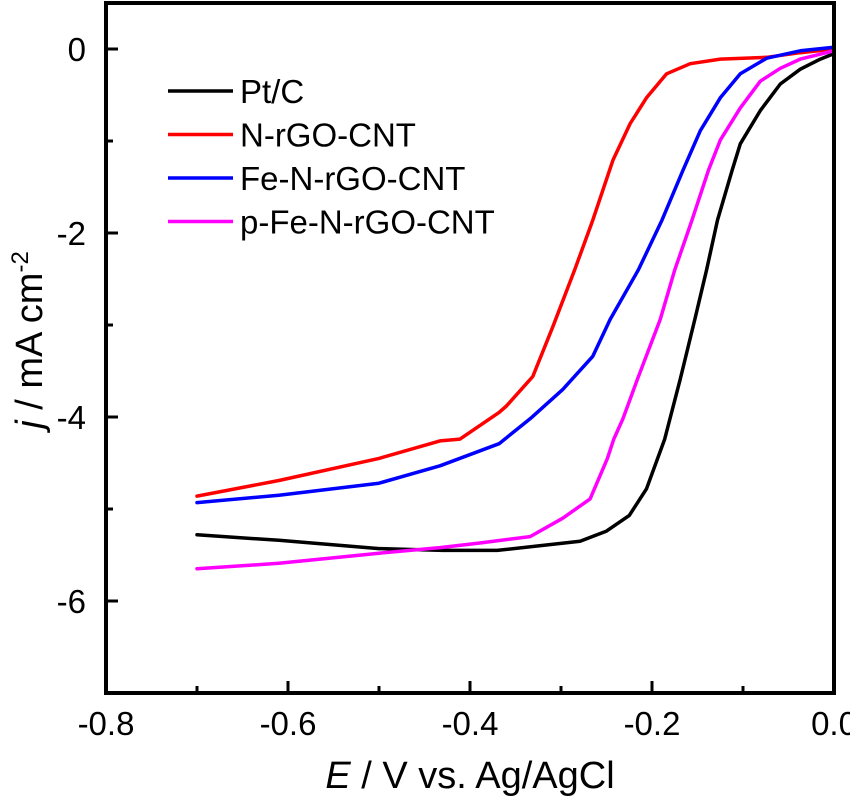 The image size is (850, 810). Describe the element at coordinates (71, 417) in the screenshot. I see `y-tick-label: -4` at that location.